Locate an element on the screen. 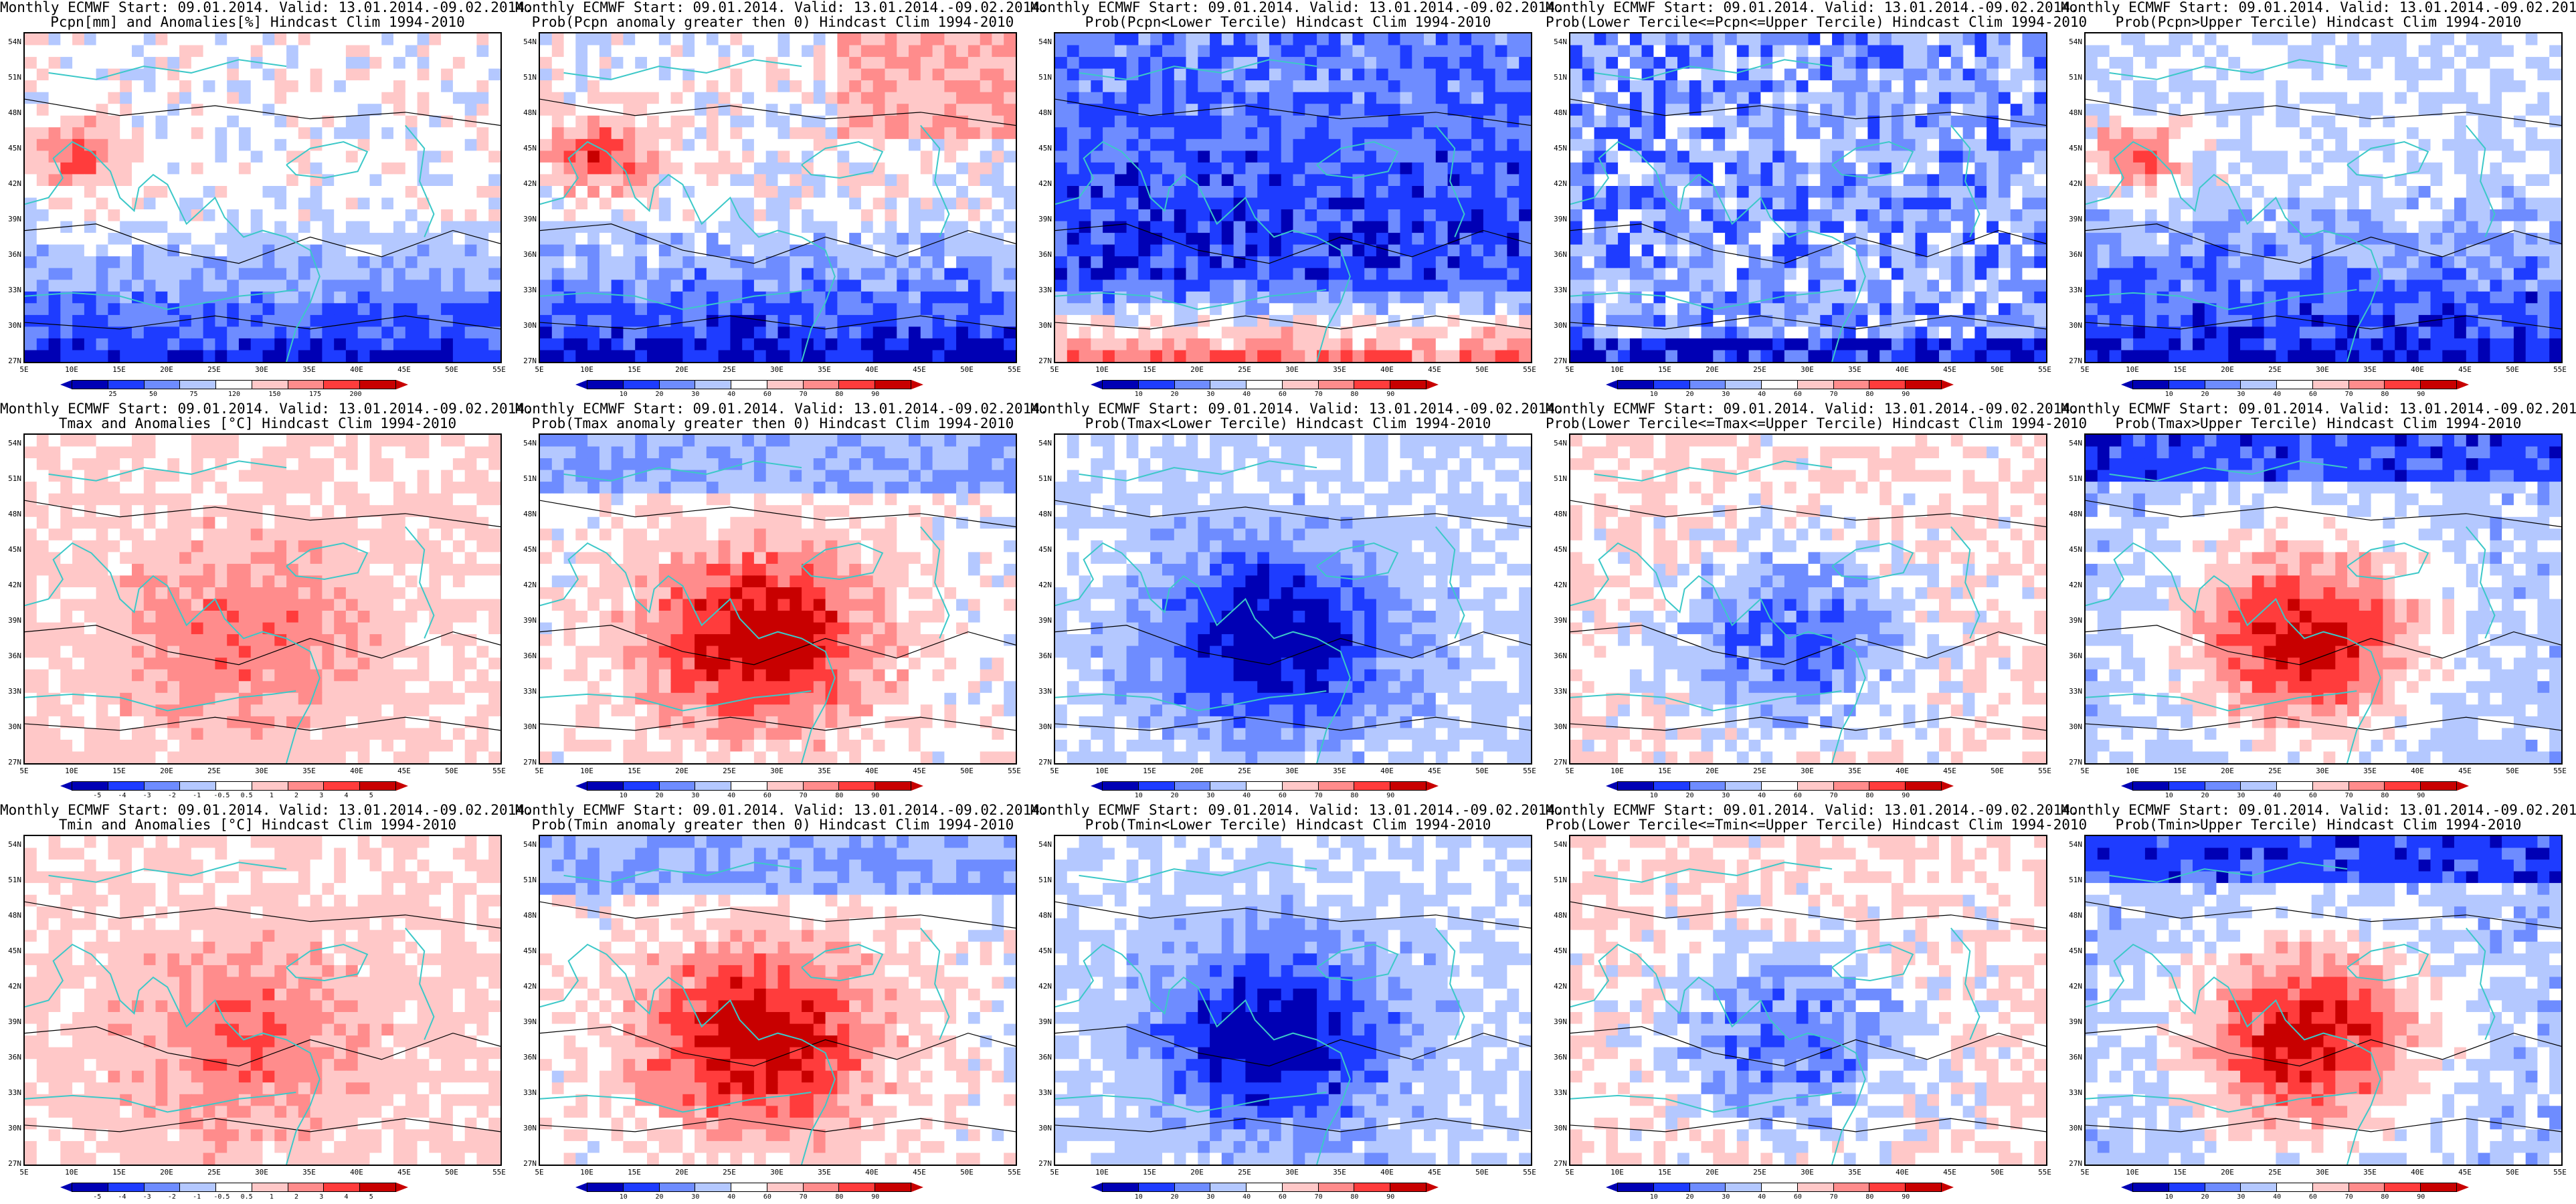 This screenshot has width=2576, height=1204. latitude-label: 30N is located at coordinates (1560, 325).